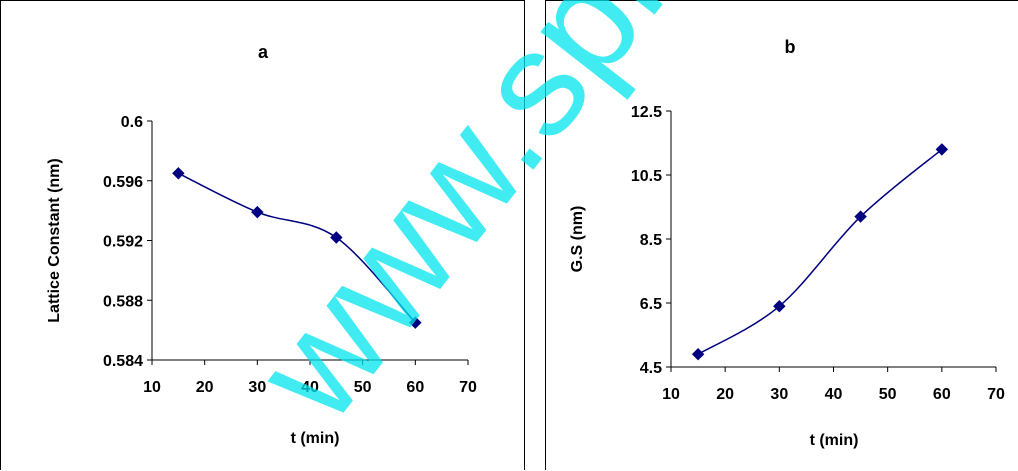 Image resolution: width=1018 pixels, height=471 pixels. Describe the element at coordinates (651, 368) in the screenshot. I see `y-tick-label: 4.5` at that location.